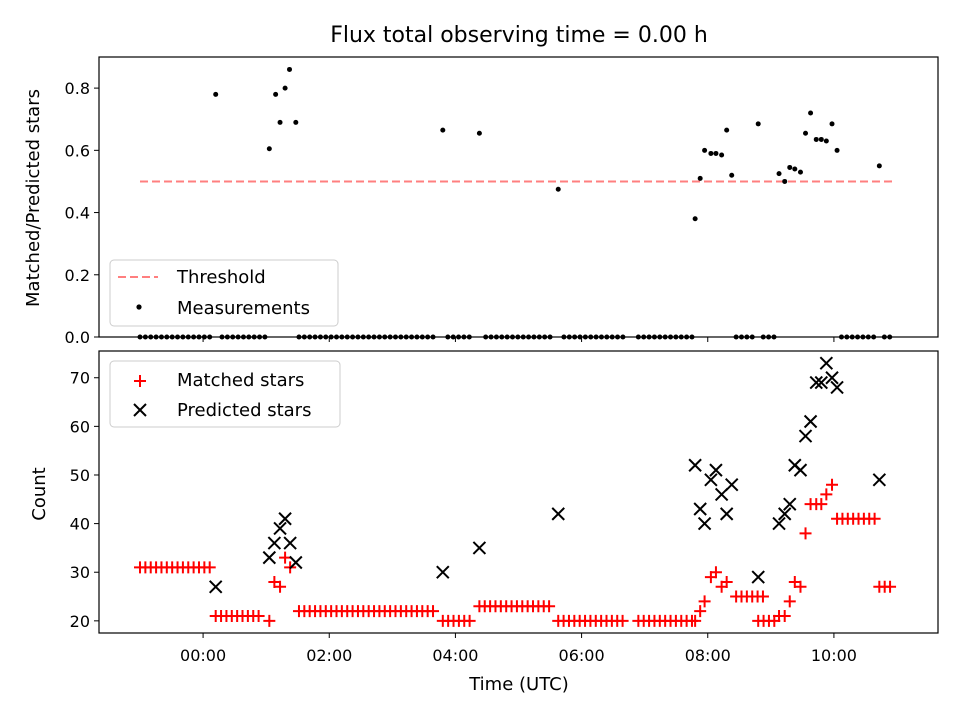  What do you see at coordinates (140, 381) in the screenshot?
I see `legend-matched-swatch` at bounding box center [140, 381].